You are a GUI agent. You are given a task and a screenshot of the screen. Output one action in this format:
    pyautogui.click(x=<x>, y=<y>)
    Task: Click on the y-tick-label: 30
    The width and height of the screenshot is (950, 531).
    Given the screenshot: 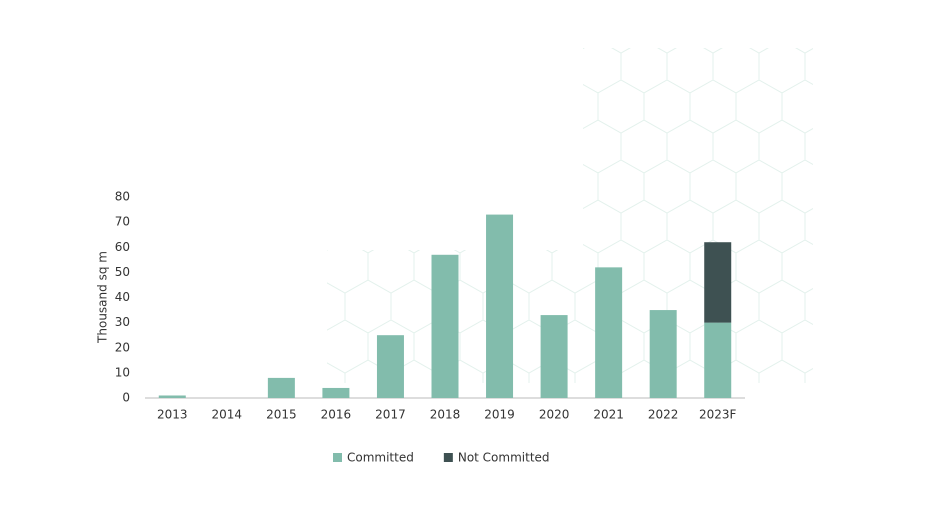 What is the action you would take?
    pyautogui.click(x=122, y=322)
    